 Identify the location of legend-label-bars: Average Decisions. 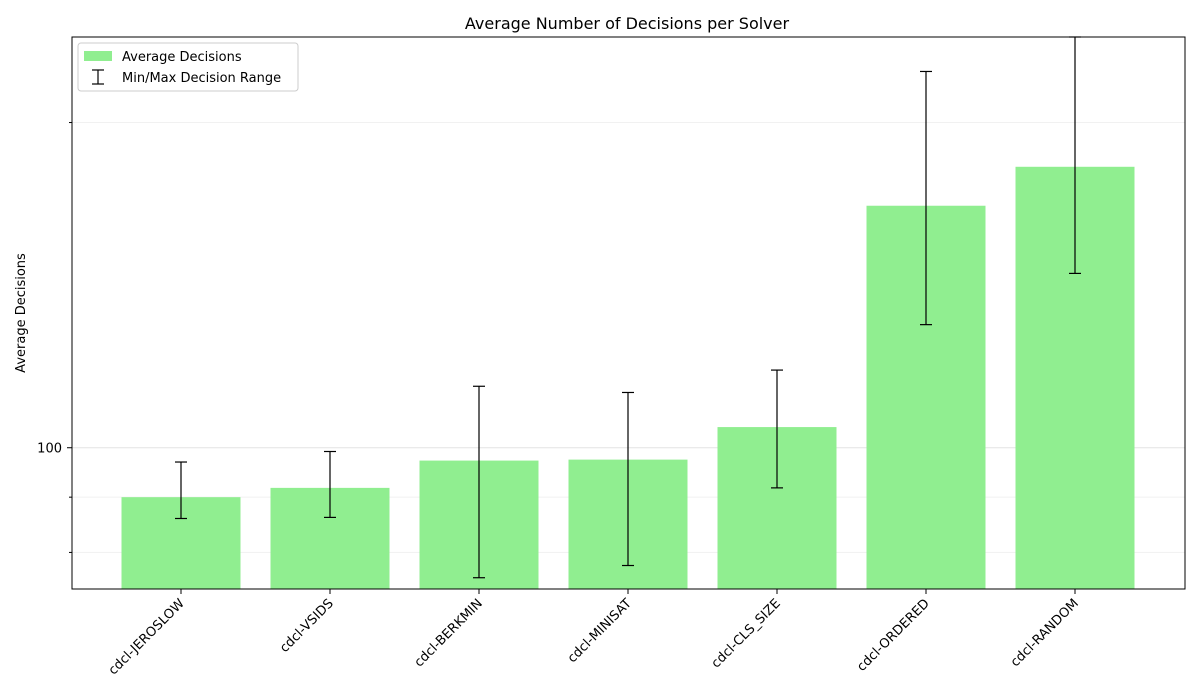
(182, 57).